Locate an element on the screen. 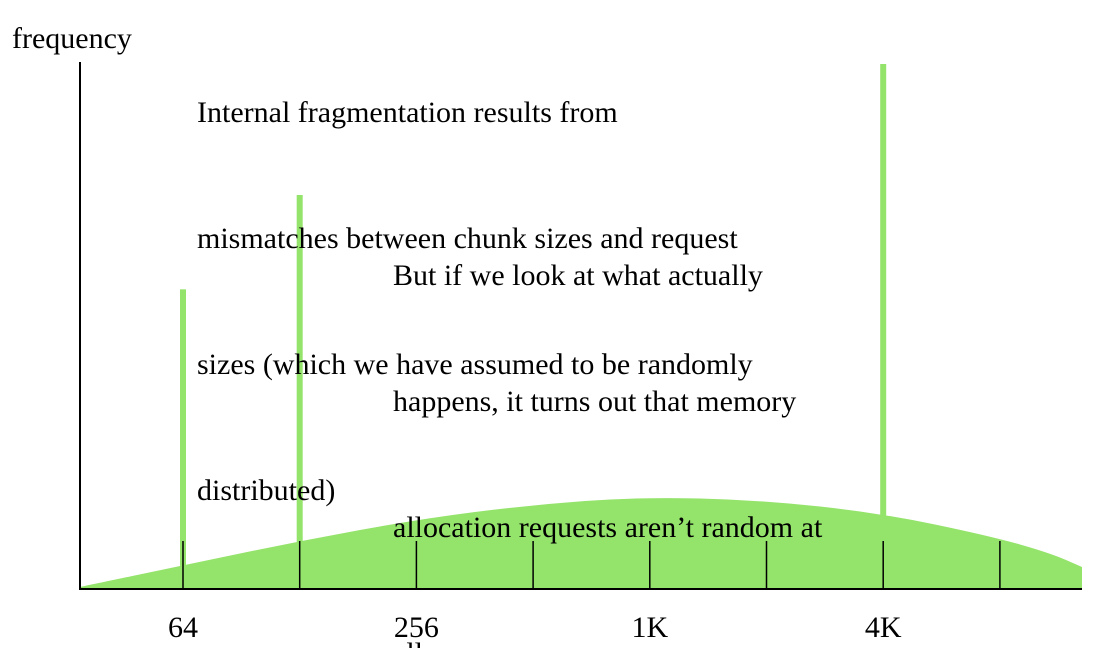  x-tick-label: 1K is located at coordinates (649, 627).